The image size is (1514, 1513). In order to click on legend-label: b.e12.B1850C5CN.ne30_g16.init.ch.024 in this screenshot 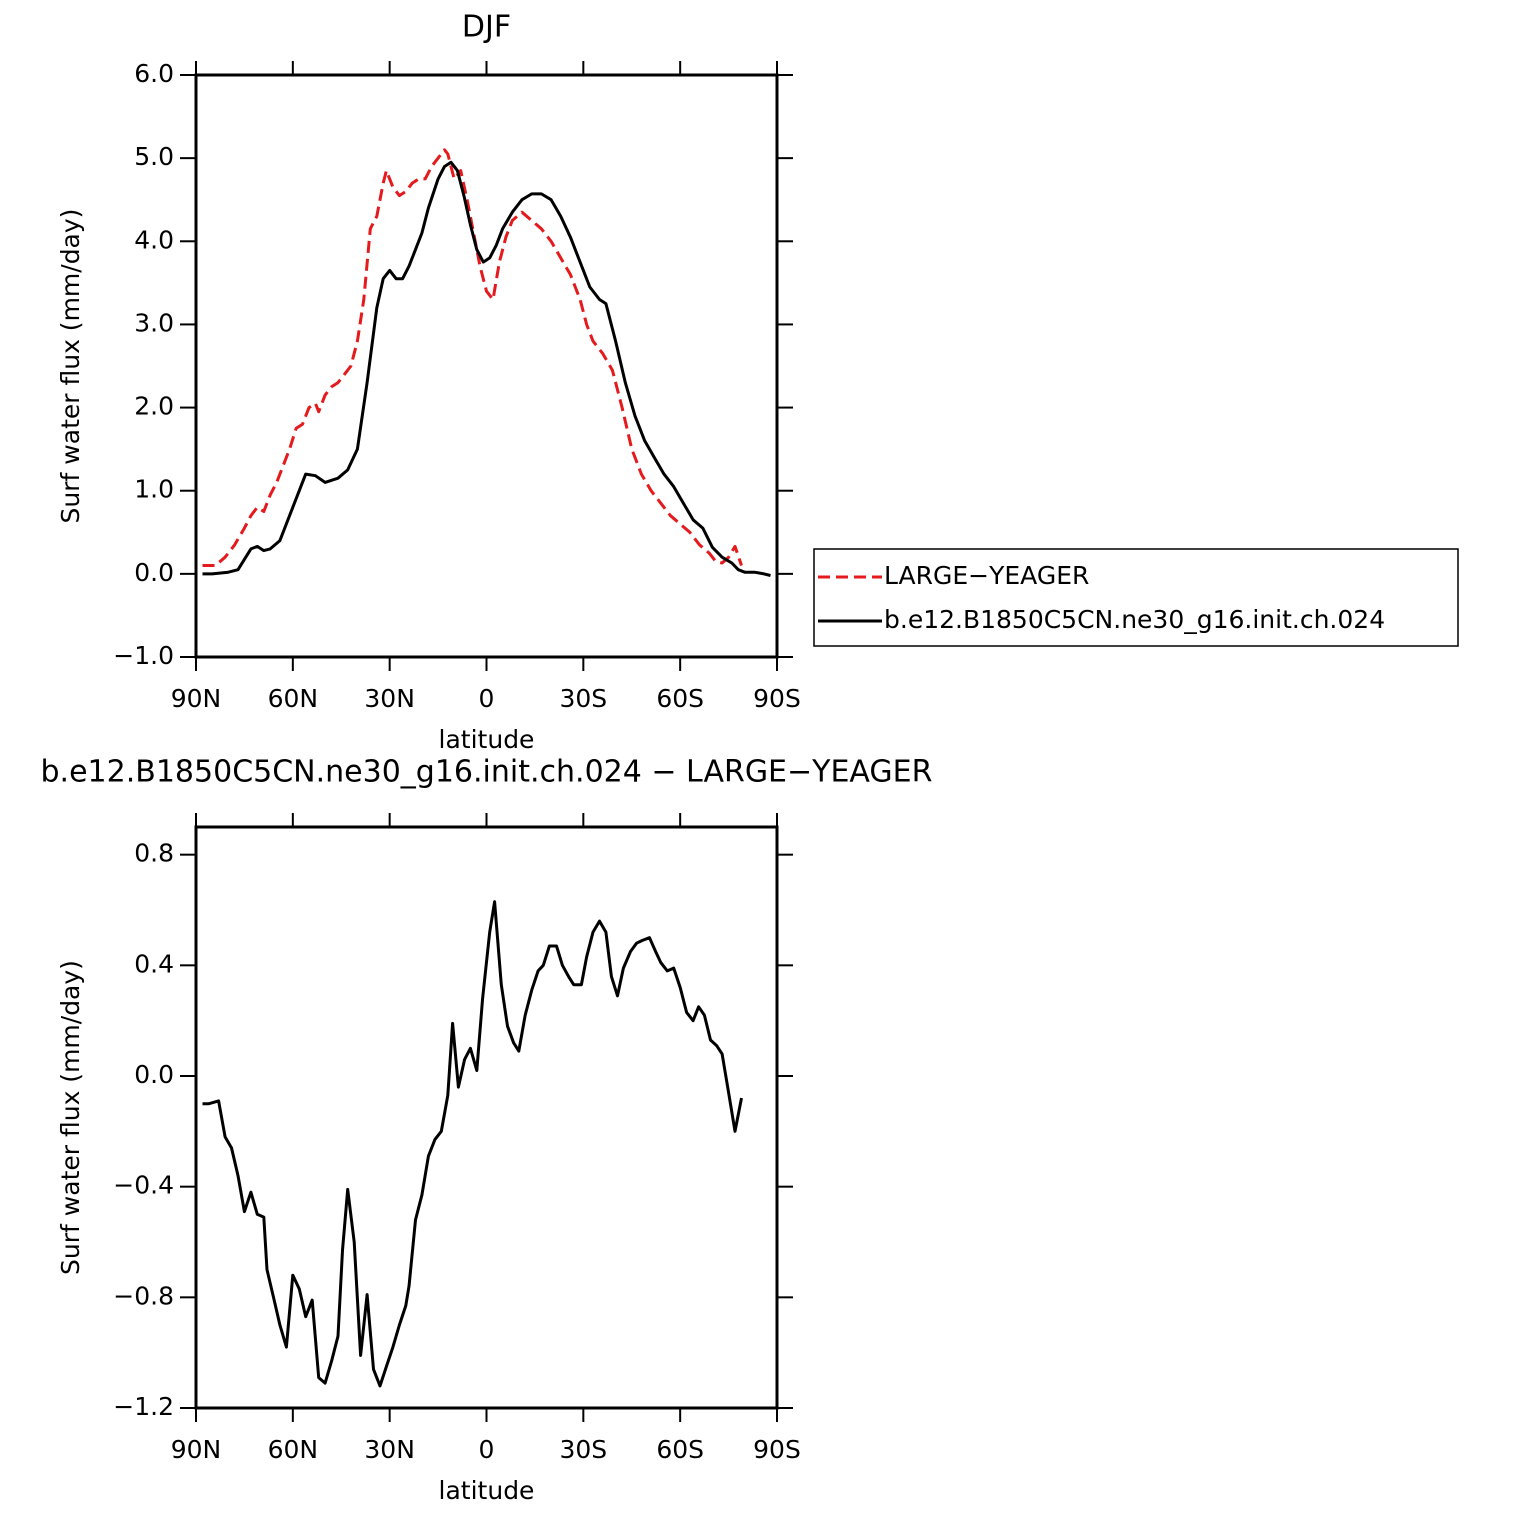, I will do `click(1134, 619)`.